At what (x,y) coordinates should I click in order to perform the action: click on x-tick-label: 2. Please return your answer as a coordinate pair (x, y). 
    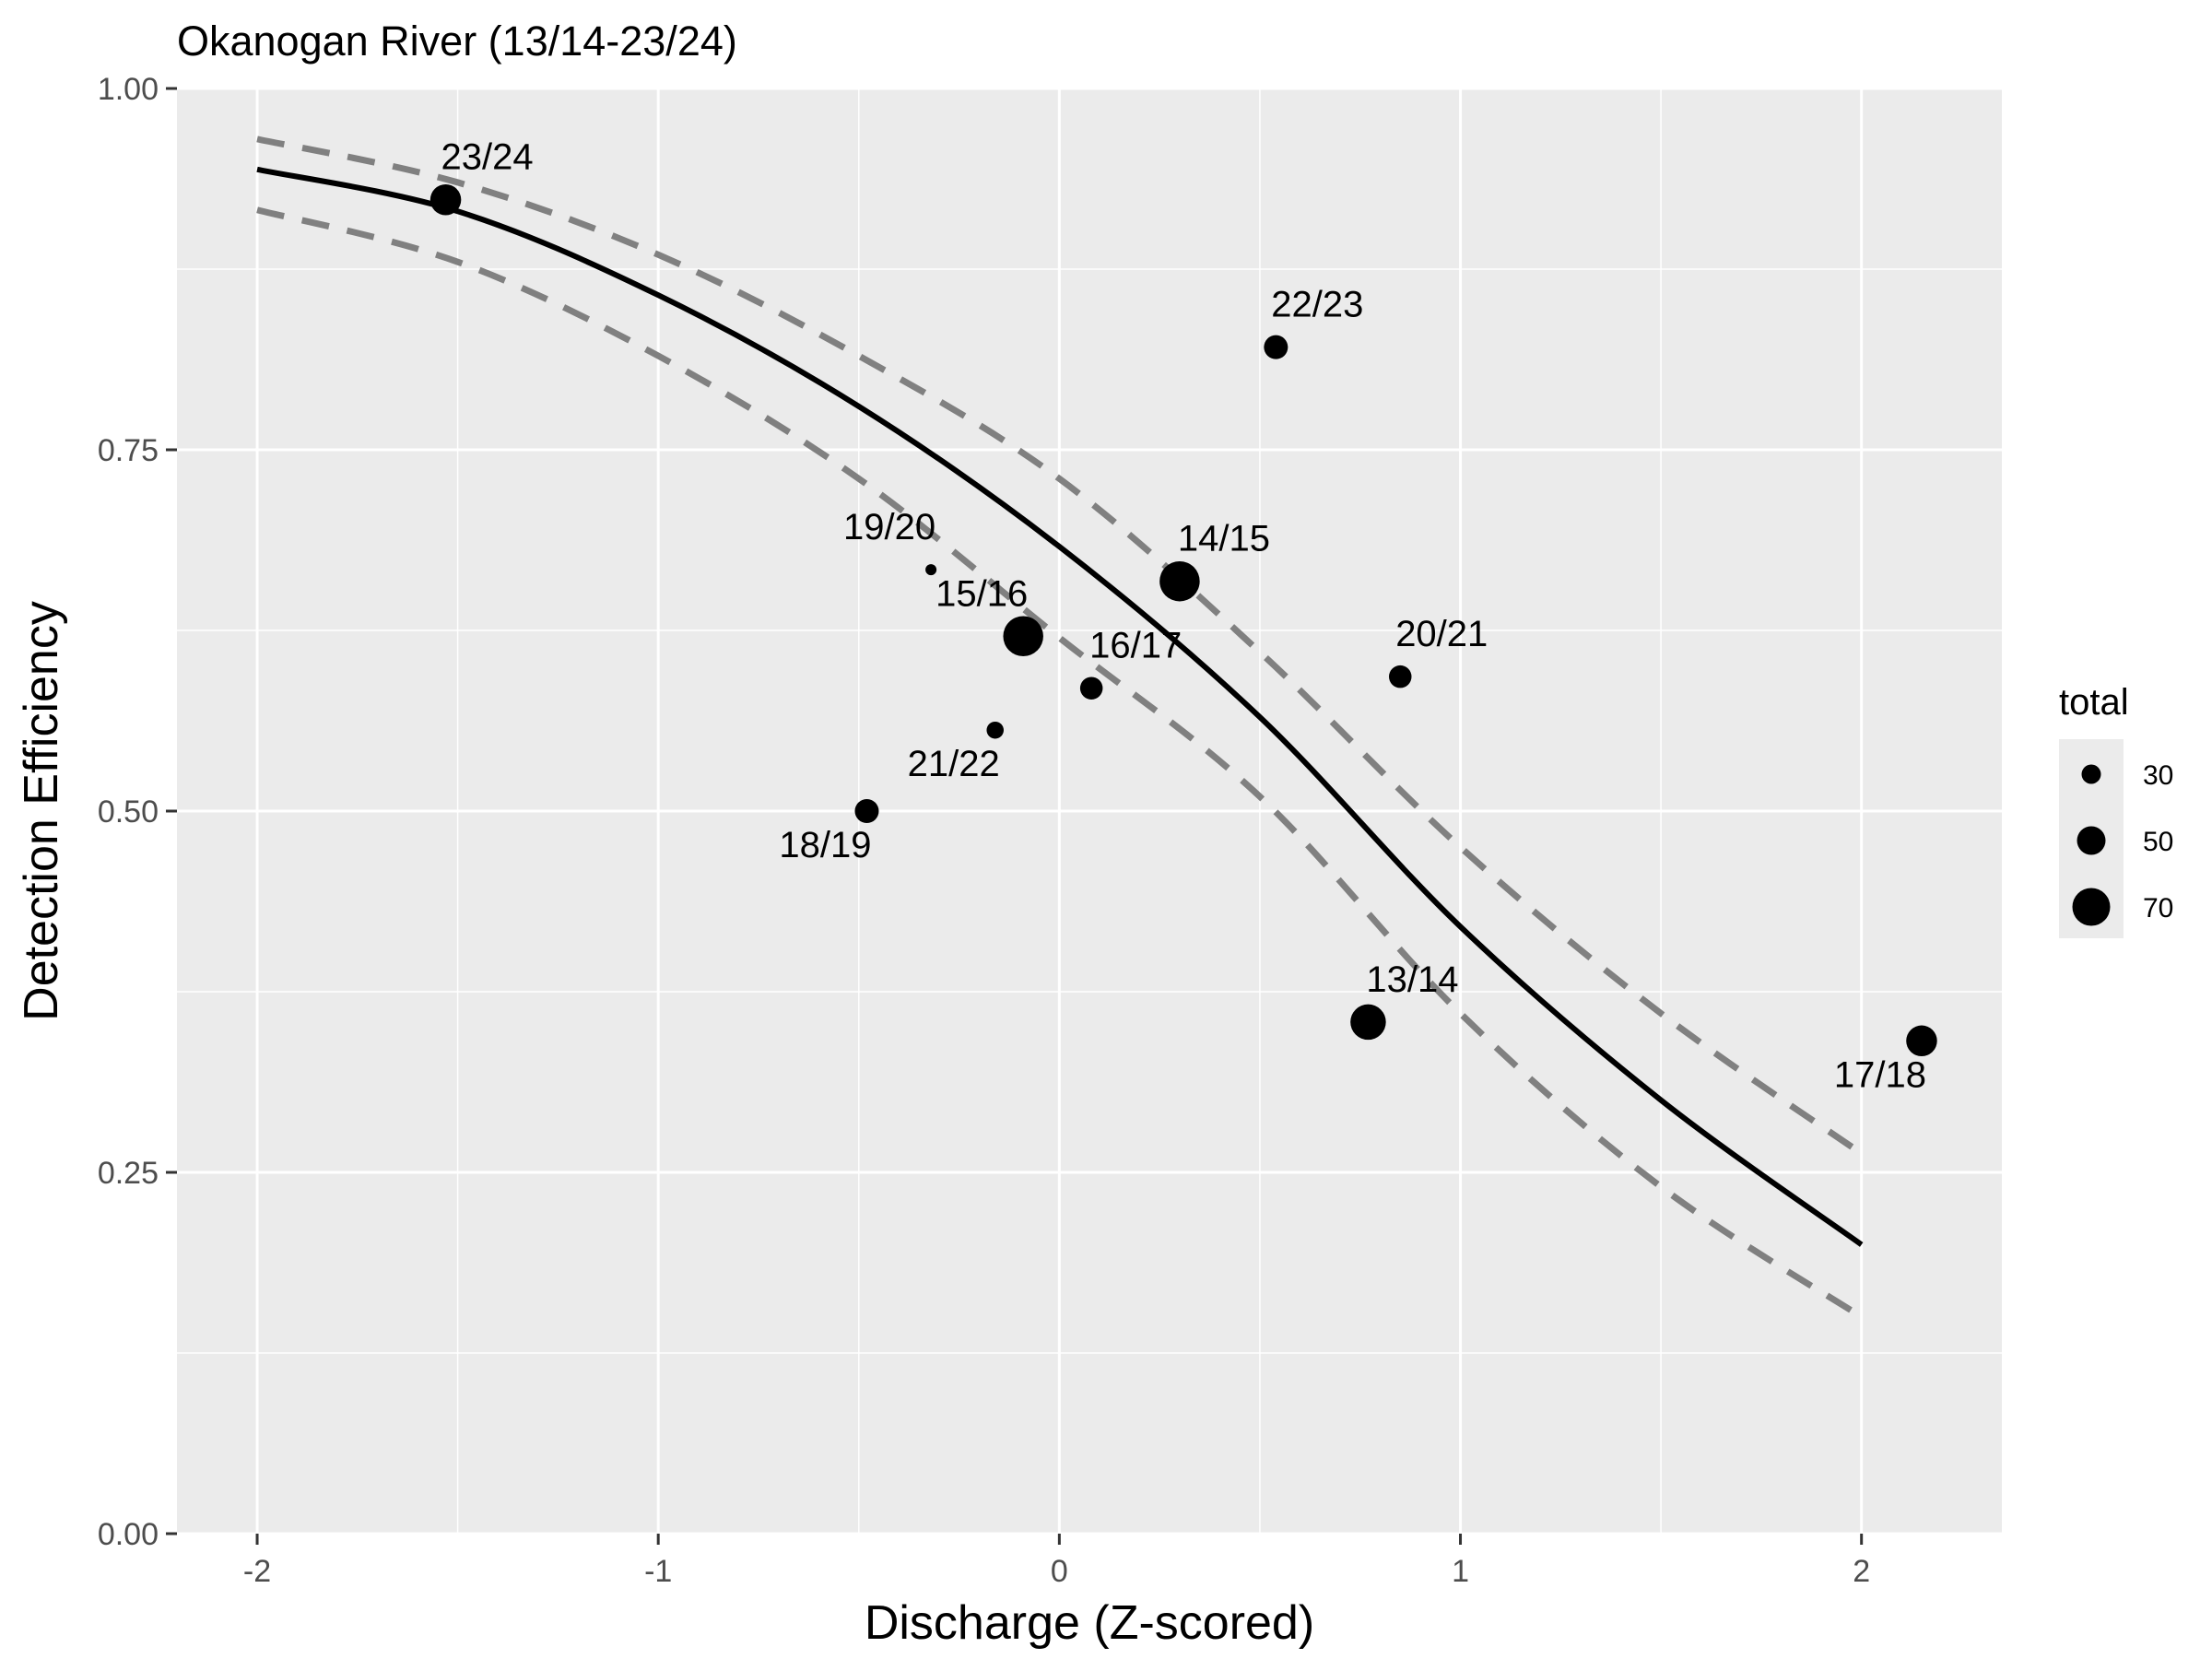
    Looking at the image, I should click on (1861, 1571).